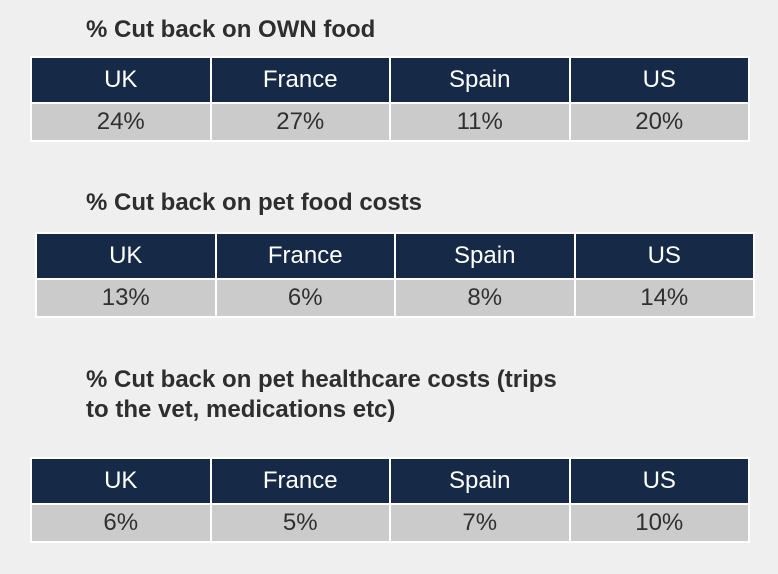  What do you see at coordinates (485, 298) in the screenshot?
I see `value-cell-spain: 8%` at bounding box center [485, 298].